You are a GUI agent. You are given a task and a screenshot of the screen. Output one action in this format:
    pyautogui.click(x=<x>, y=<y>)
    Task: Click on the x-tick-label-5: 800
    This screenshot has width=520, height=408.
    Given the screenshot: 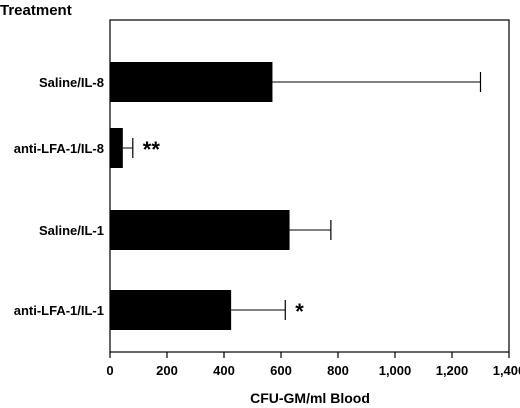 What is the action you would take?
    pyautogui.click(x=338, y=370)
    